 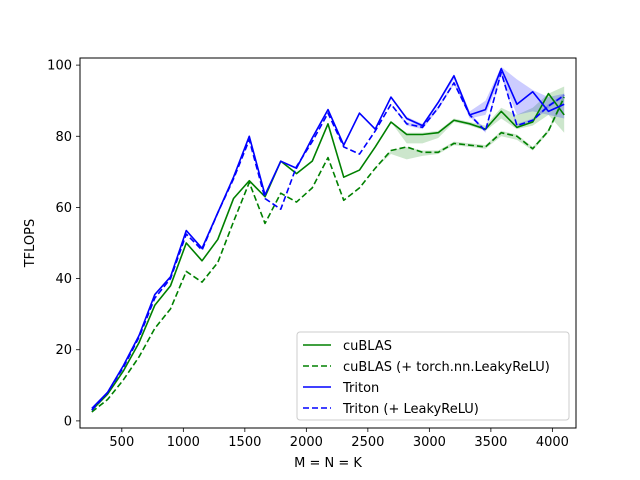 I want to click on legend-label-cublas: cuBLAS, so click(x=367, y=346).